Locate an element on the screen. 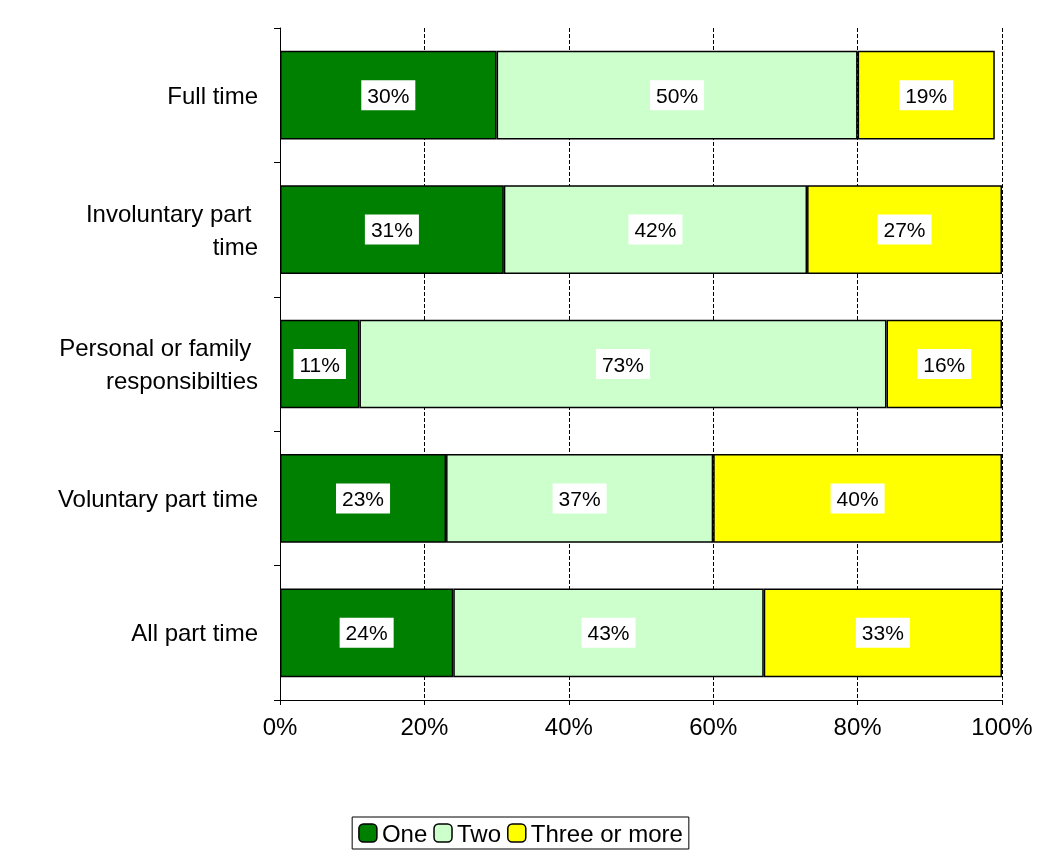 The height and width of the screenshot is (851, 1041). data-label: 23% is located at coordinates (363, 498).